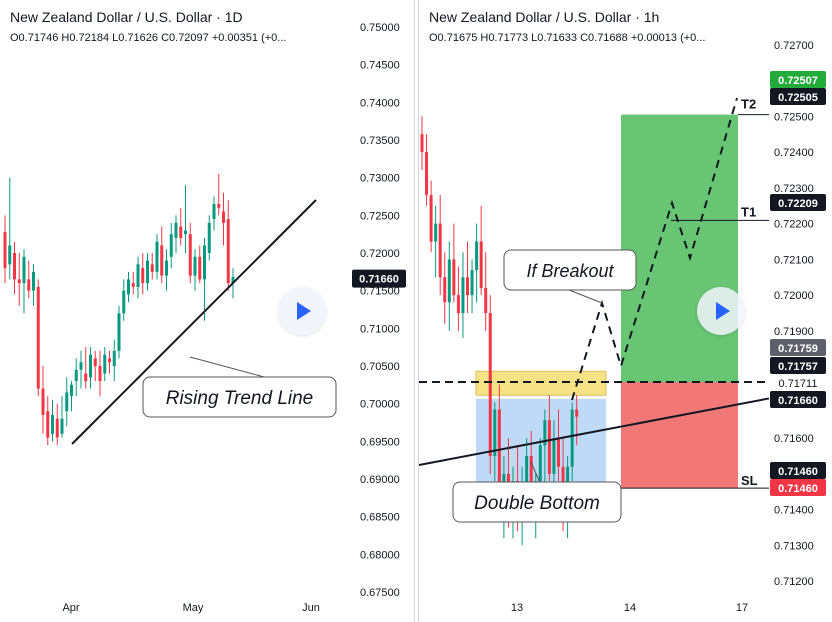 This screenshot has width=832, height=622. I want to click on x-tick-label: Apr, so click(70, 608).